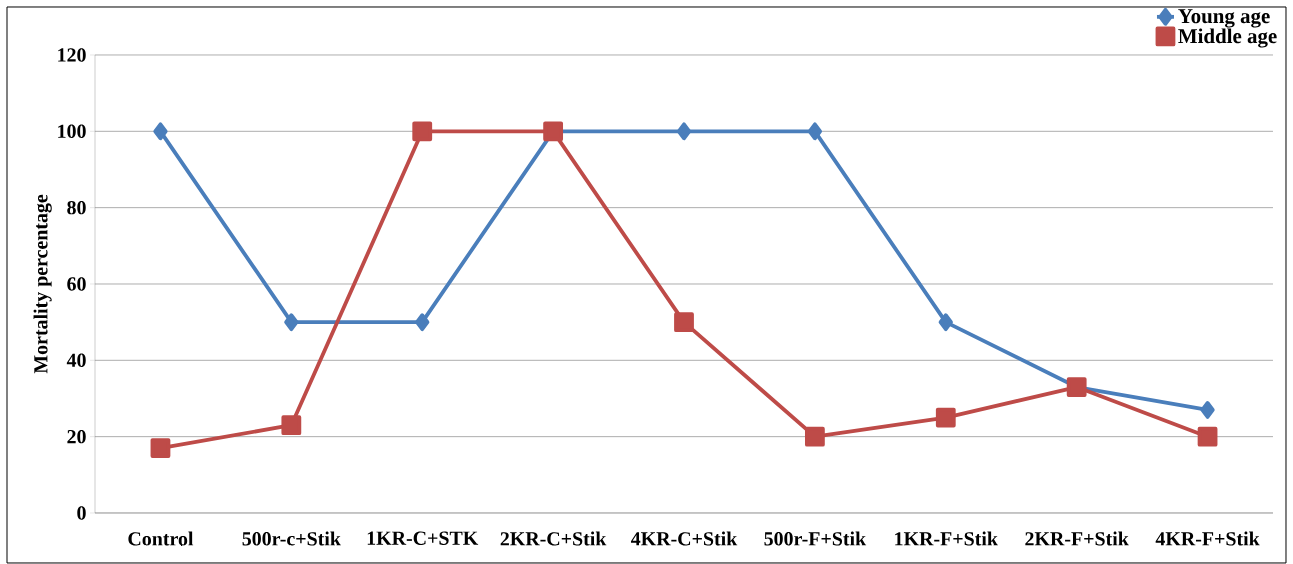 The image size is (1293, 564). I want to click on legend-label: Young age, so click(1224, 18).